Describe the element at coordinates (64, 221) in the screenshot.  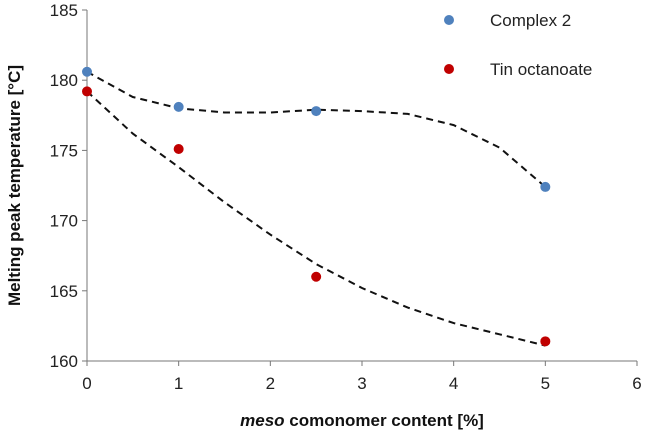
I see `y-tick-label: 170` at that location.